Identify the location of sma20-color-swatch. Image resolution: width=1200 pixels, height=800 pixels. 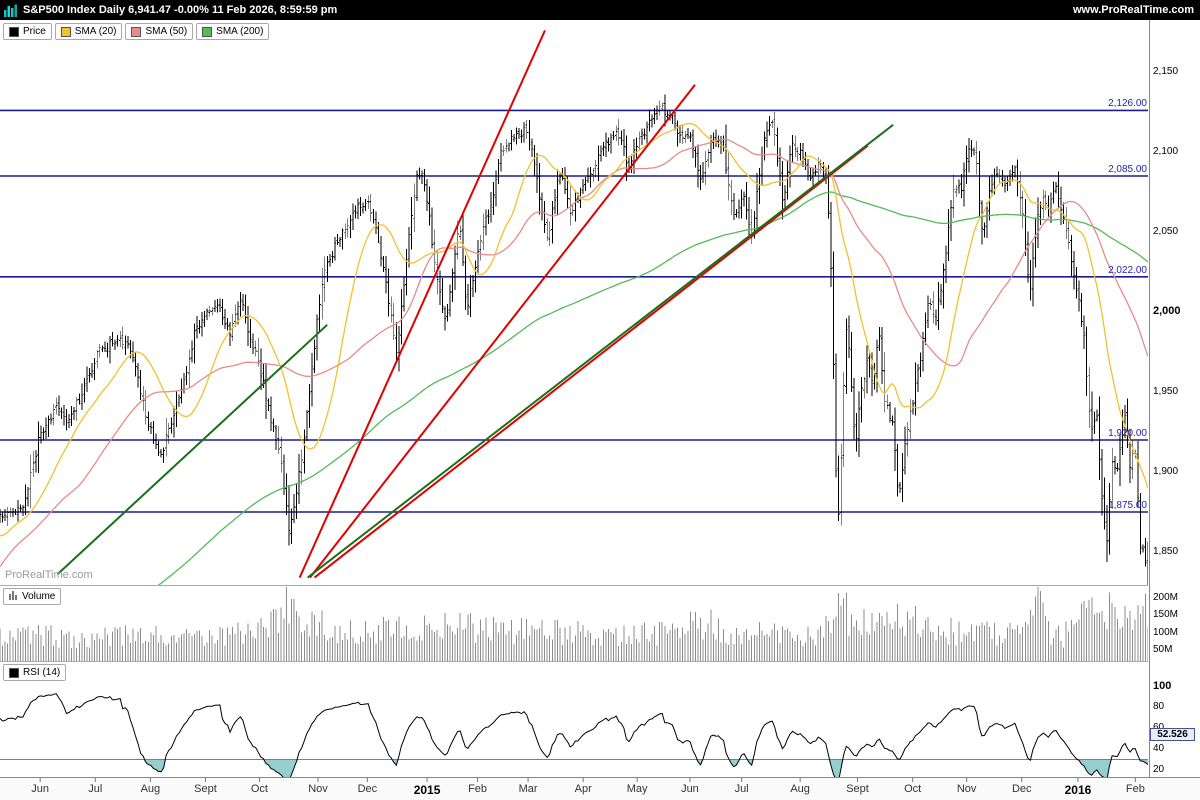
(65, 31).